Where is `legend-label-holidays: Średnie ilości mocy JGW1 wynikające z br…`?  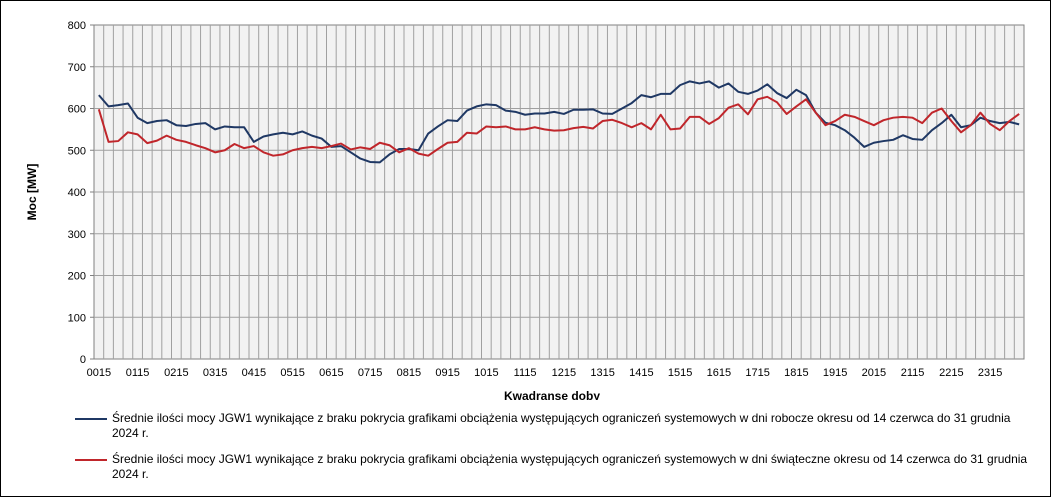
legend-label-holidays: Średnie ilości mocy JGW1 wynikające z br… is located at coordinates (570, 466).